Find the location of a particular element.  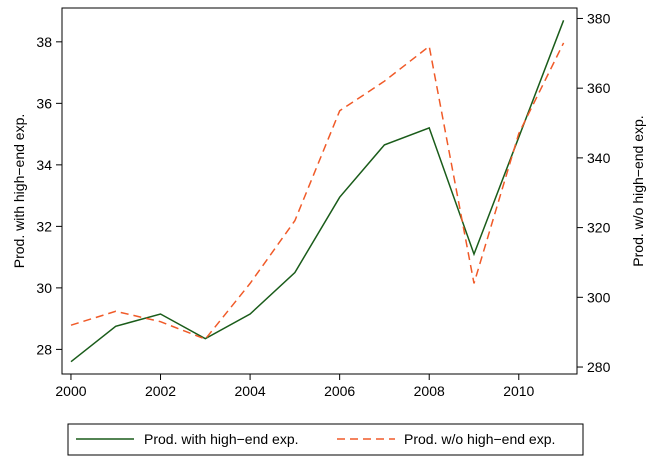

right-y-tick-label: 280 is located at coordinates (599, 367).